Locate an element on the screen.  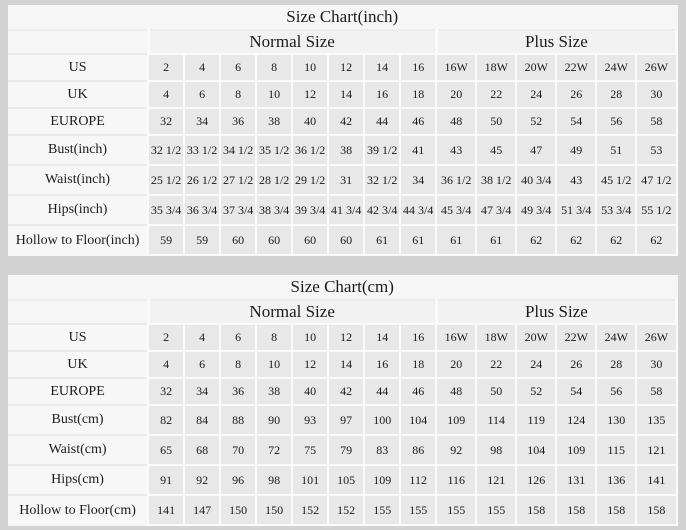
size-value-cell: 42 3/4 is located at coordinates (382, 210).